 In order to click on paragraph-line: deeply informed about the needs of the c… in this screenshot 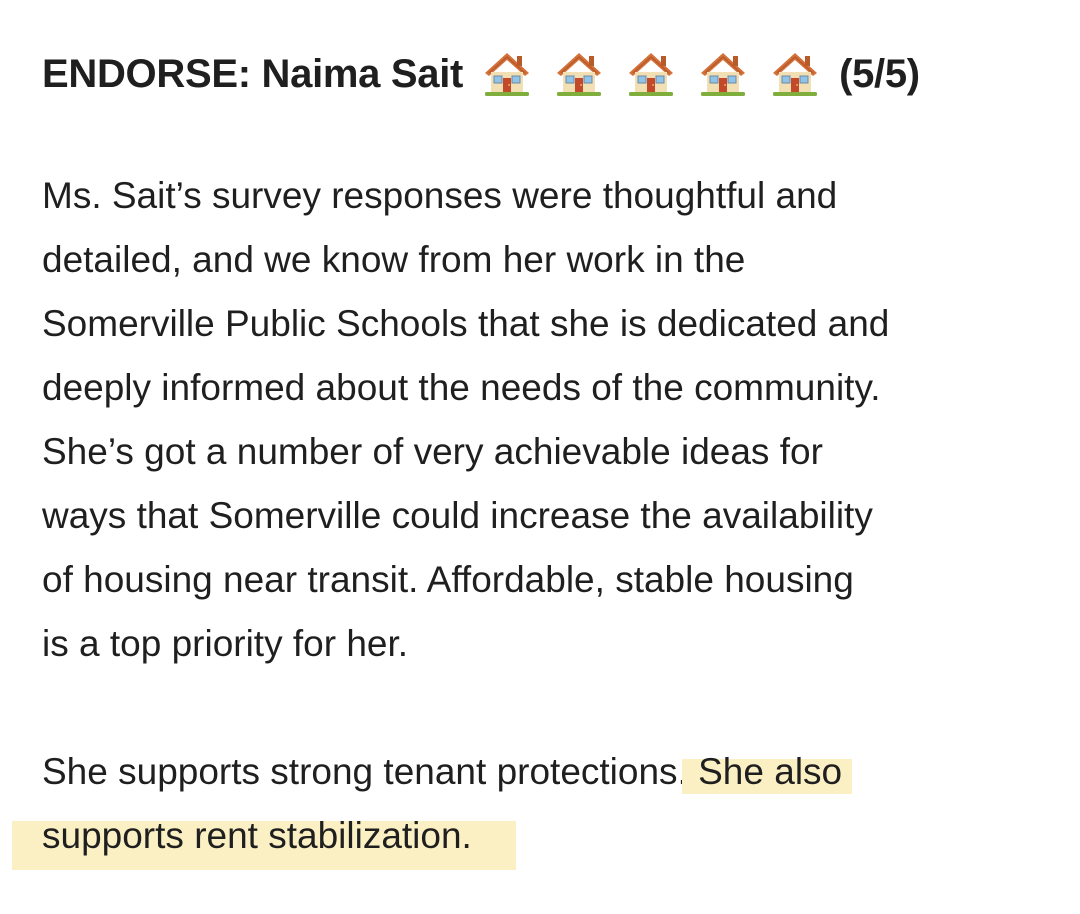, I will do `click(461, 387)`.